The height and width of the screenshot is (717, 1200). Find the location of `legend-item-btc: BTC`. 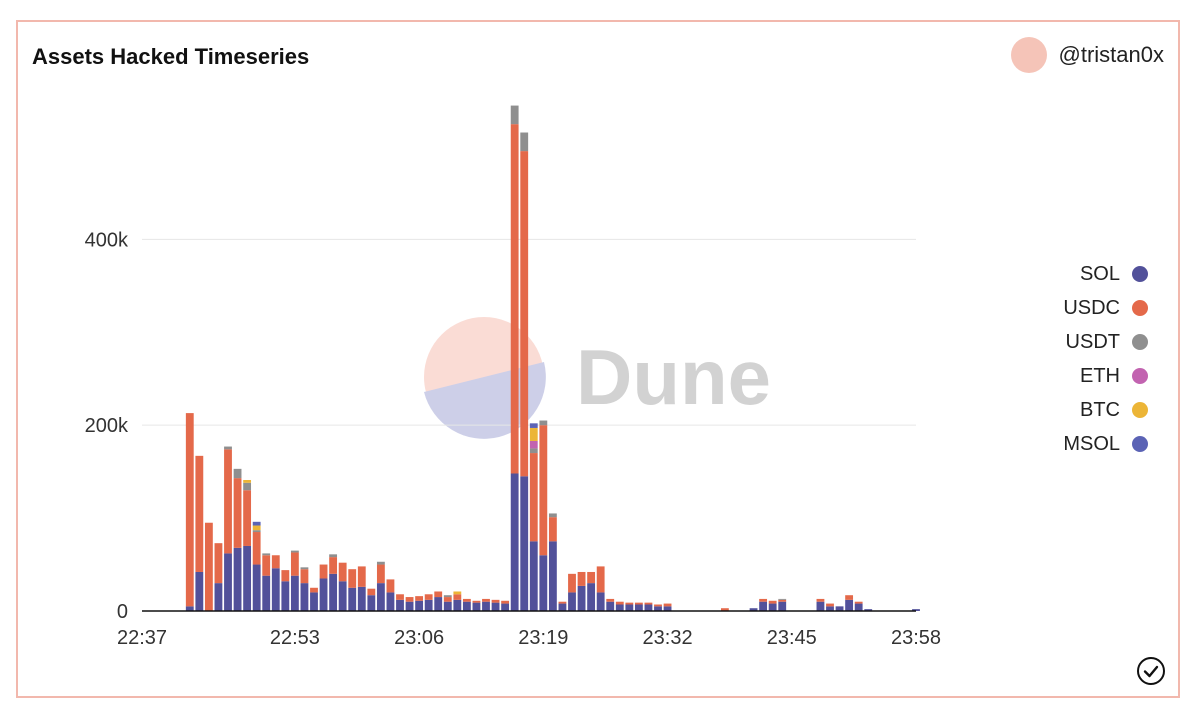

legend-item-btc: BTC is located at coordinates (1105, 410).